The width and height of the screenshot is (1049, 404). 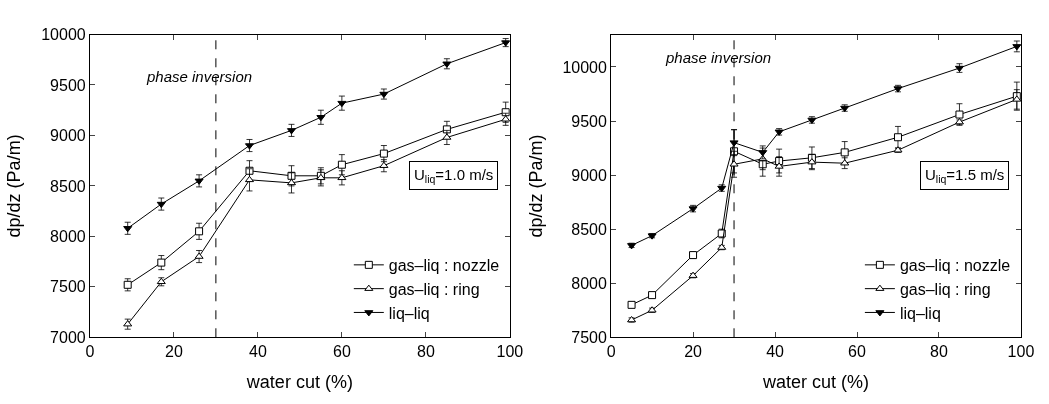 I want to click on annotation: U$_{liq}$=1.0 m/s, so click(x=454, y=176).